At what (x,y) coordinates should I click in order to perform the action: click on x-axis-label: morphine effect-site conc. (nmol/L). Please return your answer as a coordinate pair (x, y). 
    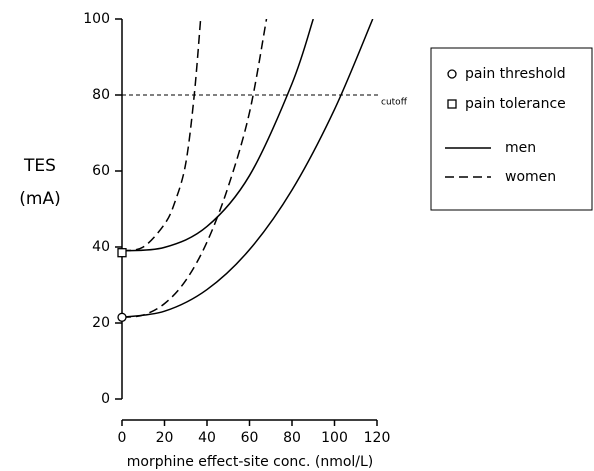
    Looking at the image, I should click on (250, 462).